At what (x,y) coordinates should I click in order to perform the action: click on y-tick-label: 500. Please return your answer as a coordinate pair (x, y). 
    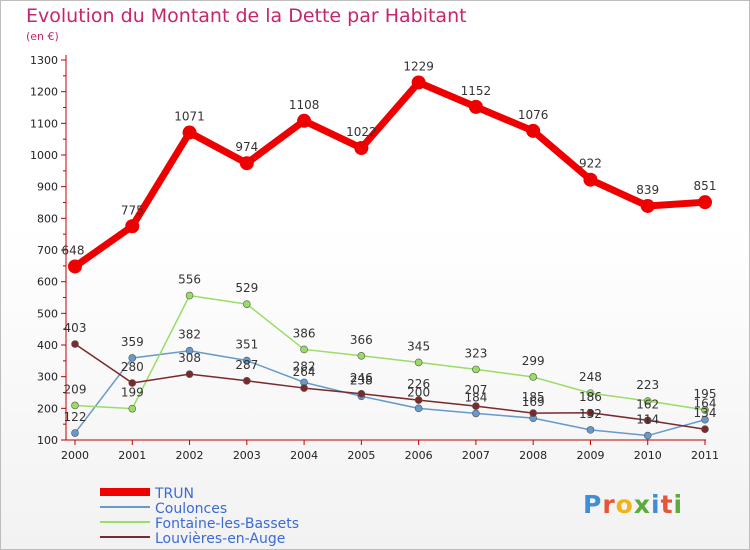
    Looking at the image, I should click on (47, 313).